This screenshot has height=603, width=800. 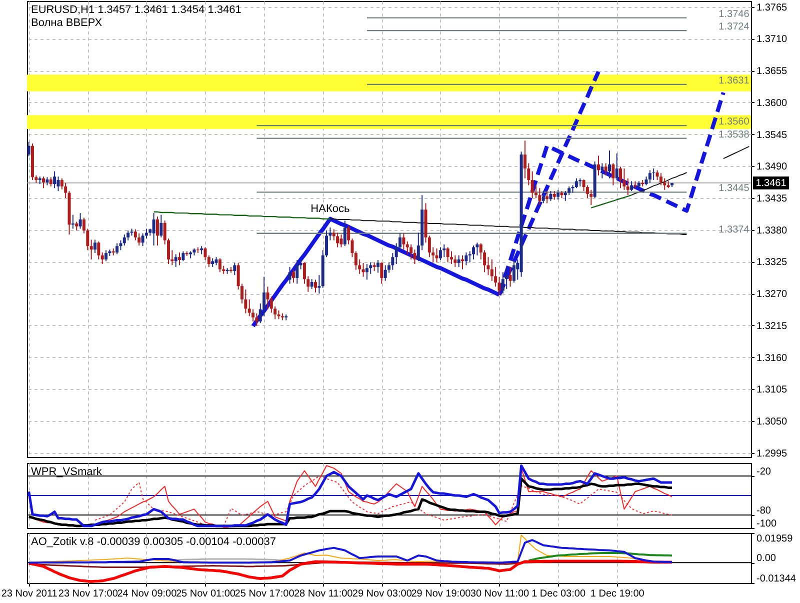 What do you see at coordinates (772, 135) in the screenshot?
I see `y-tick-label: 1.3545` at bounding box center [772, 135].